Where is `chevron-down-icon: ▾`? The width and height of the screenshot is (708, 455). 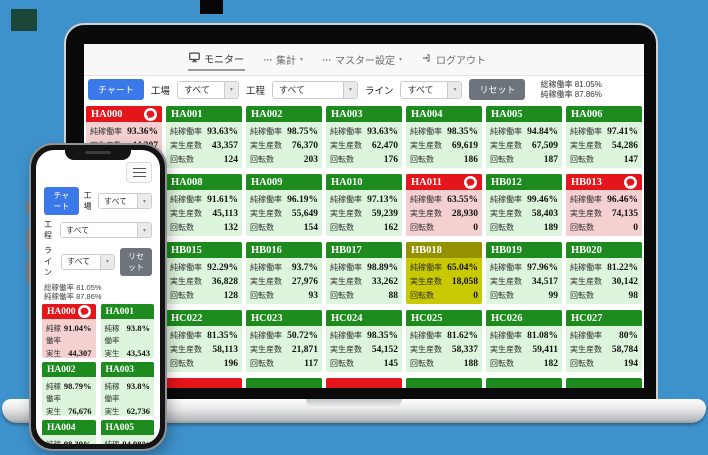 chevron-down-icon: ▾ is located at coordinates (302, 60).